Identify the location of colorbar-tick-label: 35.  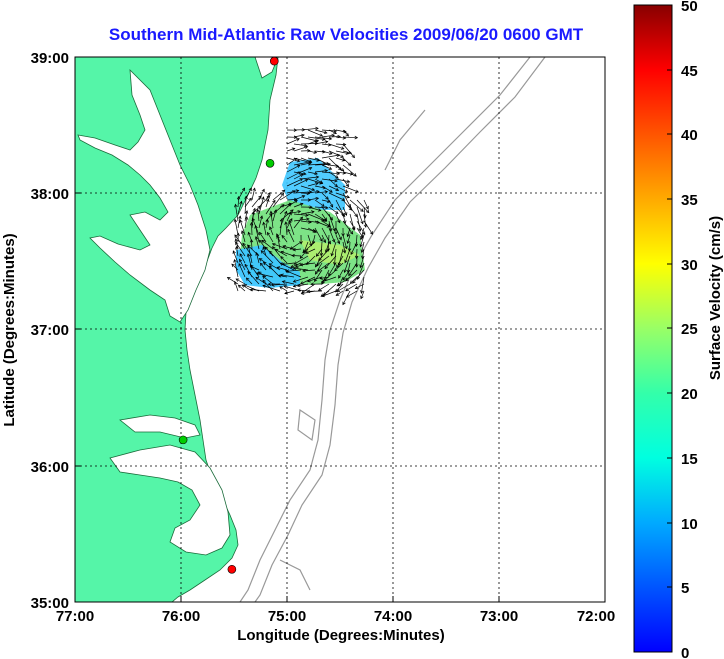
(689, 200).